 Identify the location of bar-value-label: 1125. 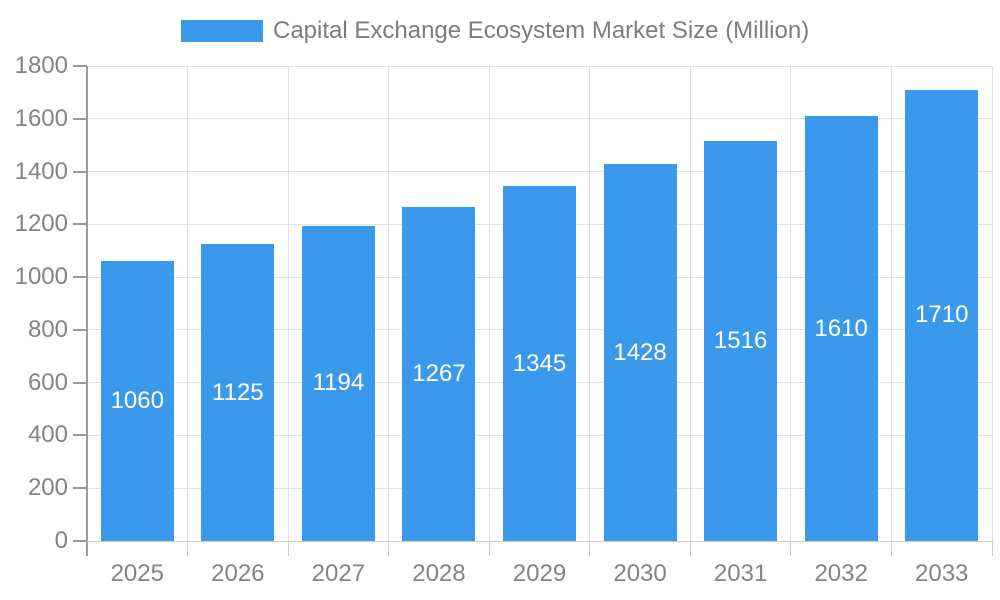
(238, 392).